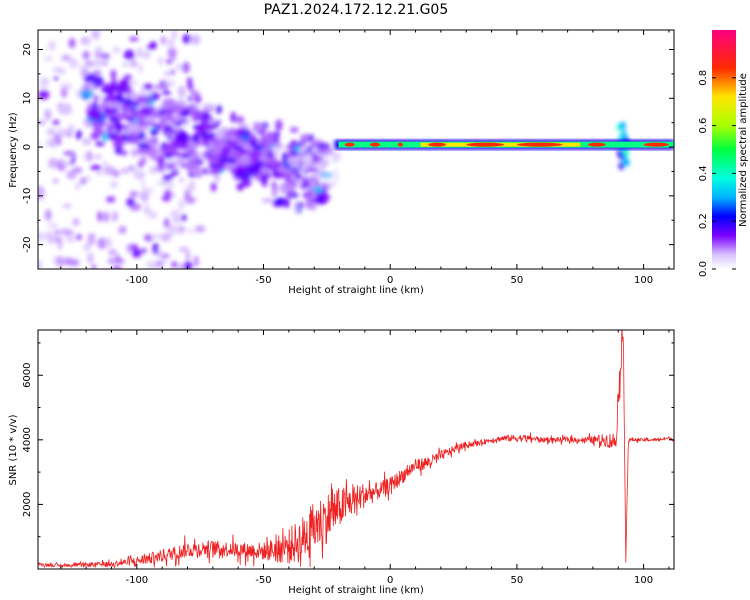 This screenshot has width=750, height=600. Describe the element at coordinates (13, 150) in the screenshot. I see `spectrogram-ylabel: Frequency (Hz)` at that location.